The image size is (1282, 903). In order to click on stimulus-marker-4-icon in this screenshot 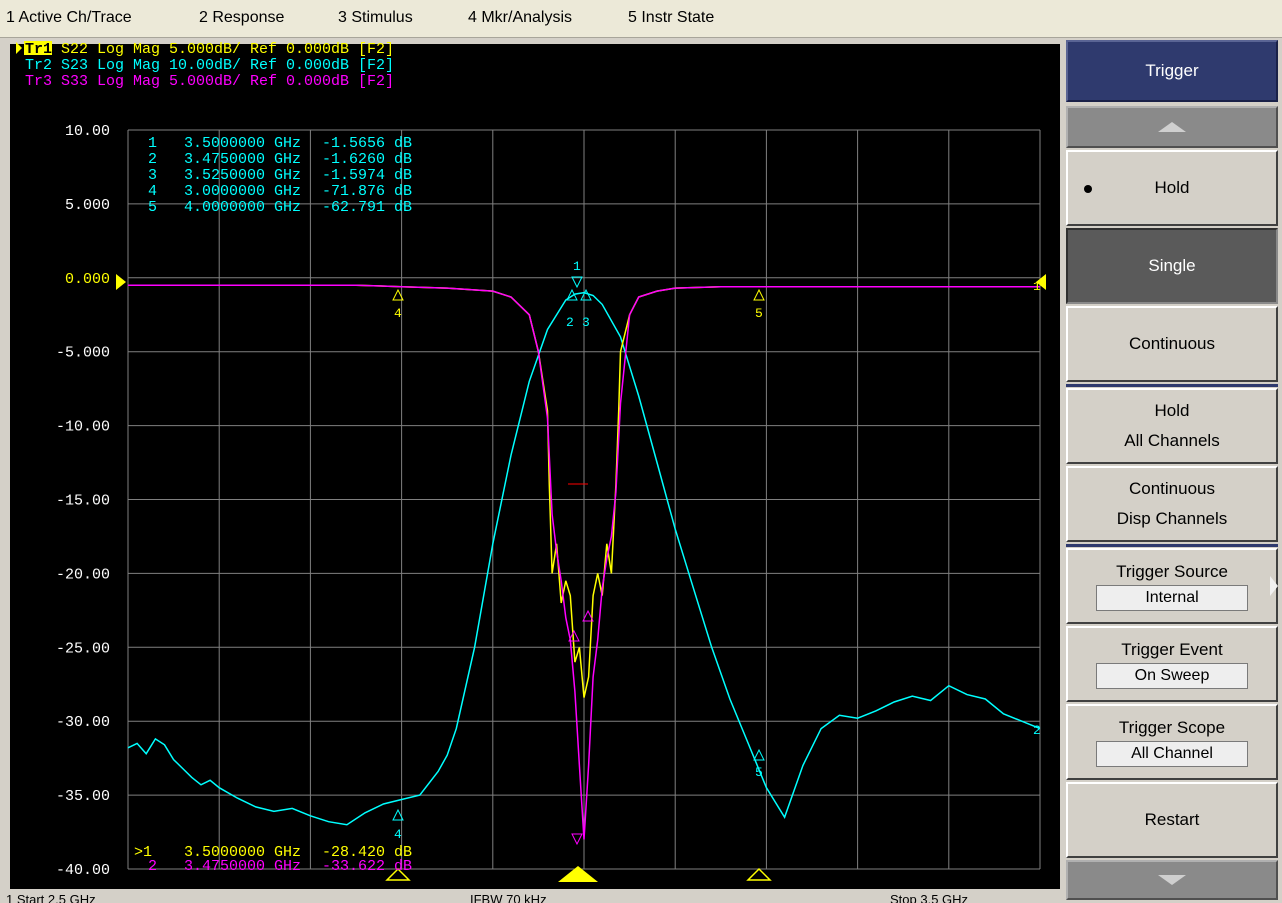, I will do `click(398, 874)`.